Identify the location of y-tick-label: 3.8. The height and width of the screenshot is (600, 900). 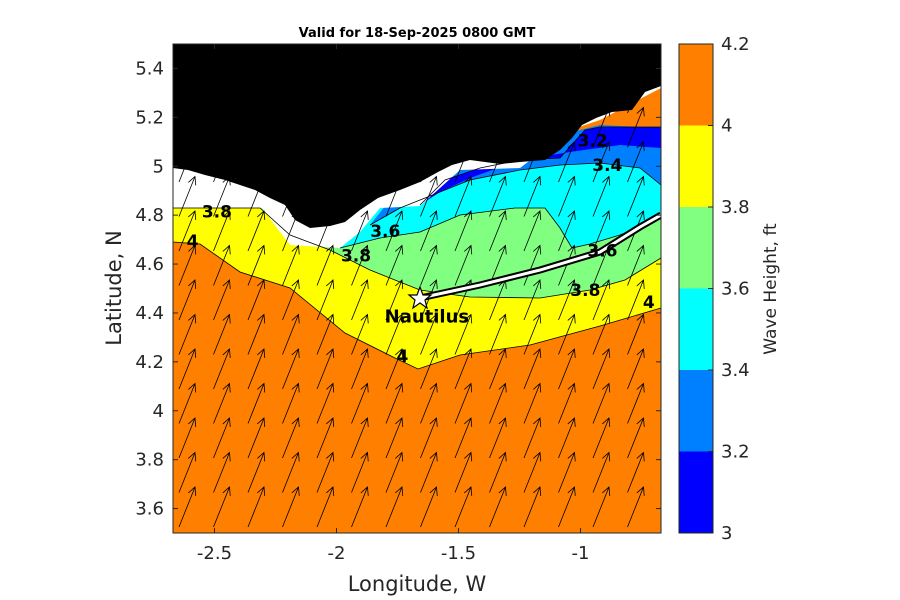
(149, 460).